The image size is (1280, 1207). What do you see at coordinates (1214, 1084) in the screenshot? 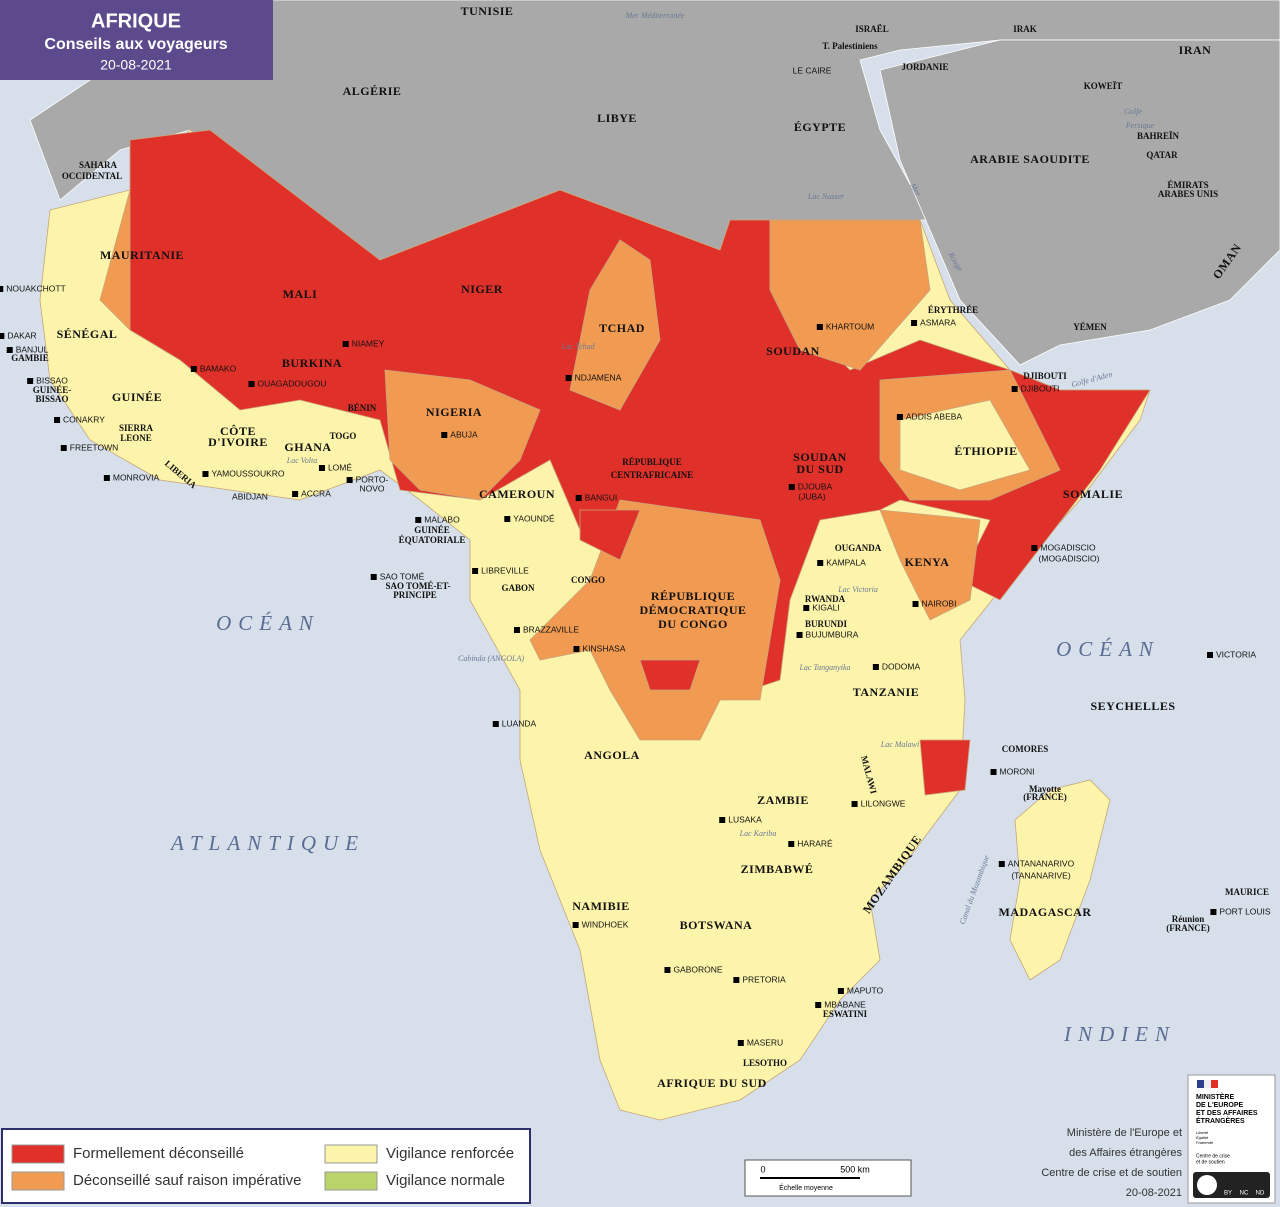
I see `flag` at bounding box center [1214, 1084].